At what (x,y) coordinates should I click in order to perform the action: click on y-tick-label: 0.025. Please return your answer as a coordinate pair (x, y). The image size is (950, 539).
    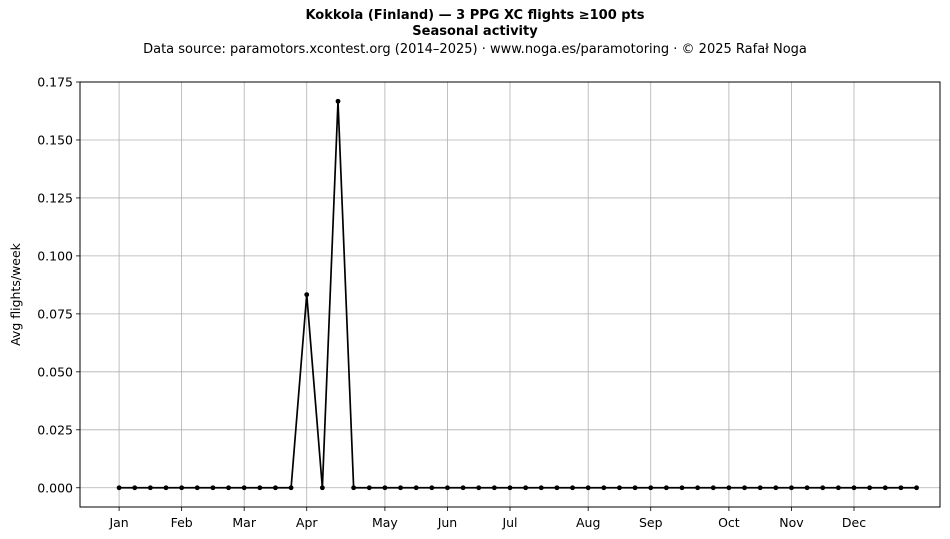
    Looking at the image, I should click on (55, 429).